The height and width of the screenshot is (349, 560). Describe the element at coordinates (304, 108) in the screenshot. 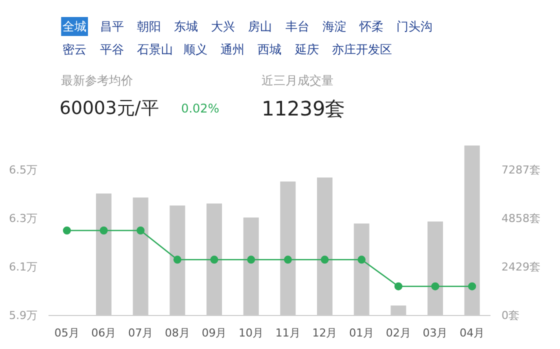

I see `text: 11239套` at that location.